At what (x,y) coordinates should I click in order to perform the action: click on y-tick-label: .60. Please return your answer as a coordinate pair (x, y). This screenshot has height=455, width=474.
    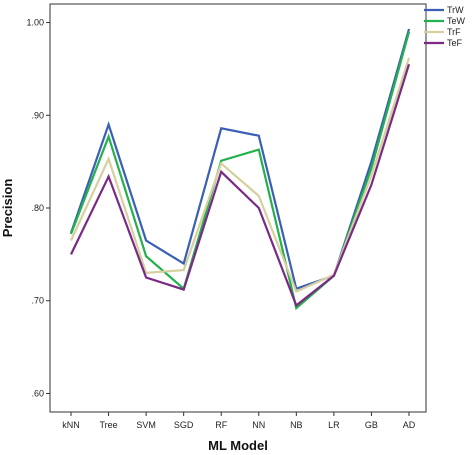
    Looking at the image, I should click on (37, 393).